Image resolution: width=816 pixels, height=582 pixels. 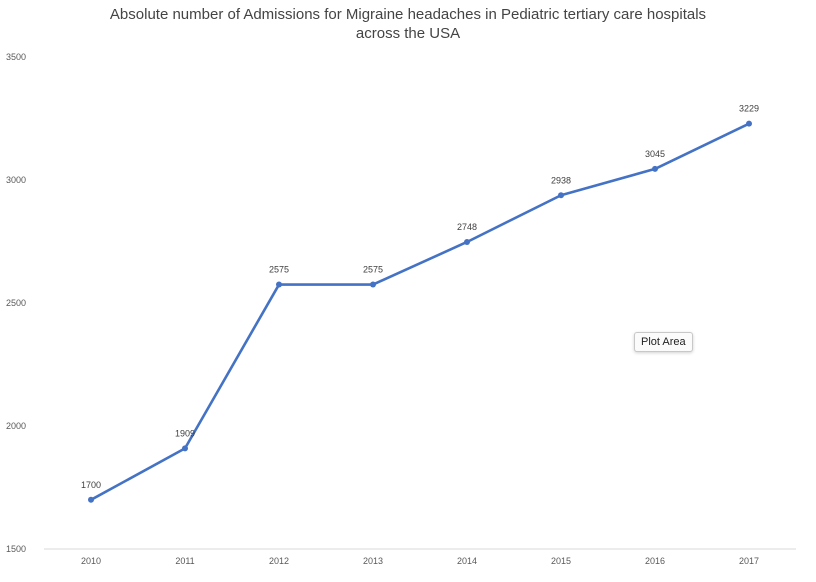 I want to click on data-label: 3045, so click(x=655, y=154).